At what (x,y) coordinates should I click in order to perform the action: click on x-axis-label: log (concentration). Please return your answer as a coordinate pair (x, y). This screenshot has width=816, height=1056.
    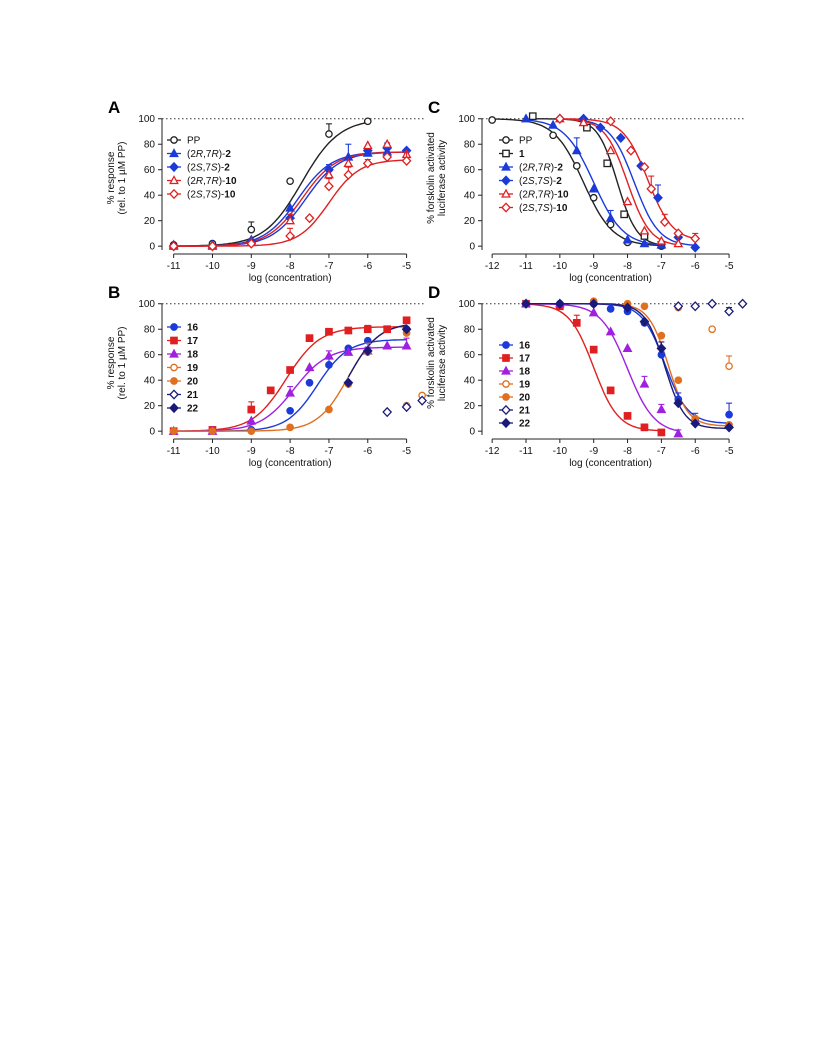
    Looking at the image, I should click on (290, 463).